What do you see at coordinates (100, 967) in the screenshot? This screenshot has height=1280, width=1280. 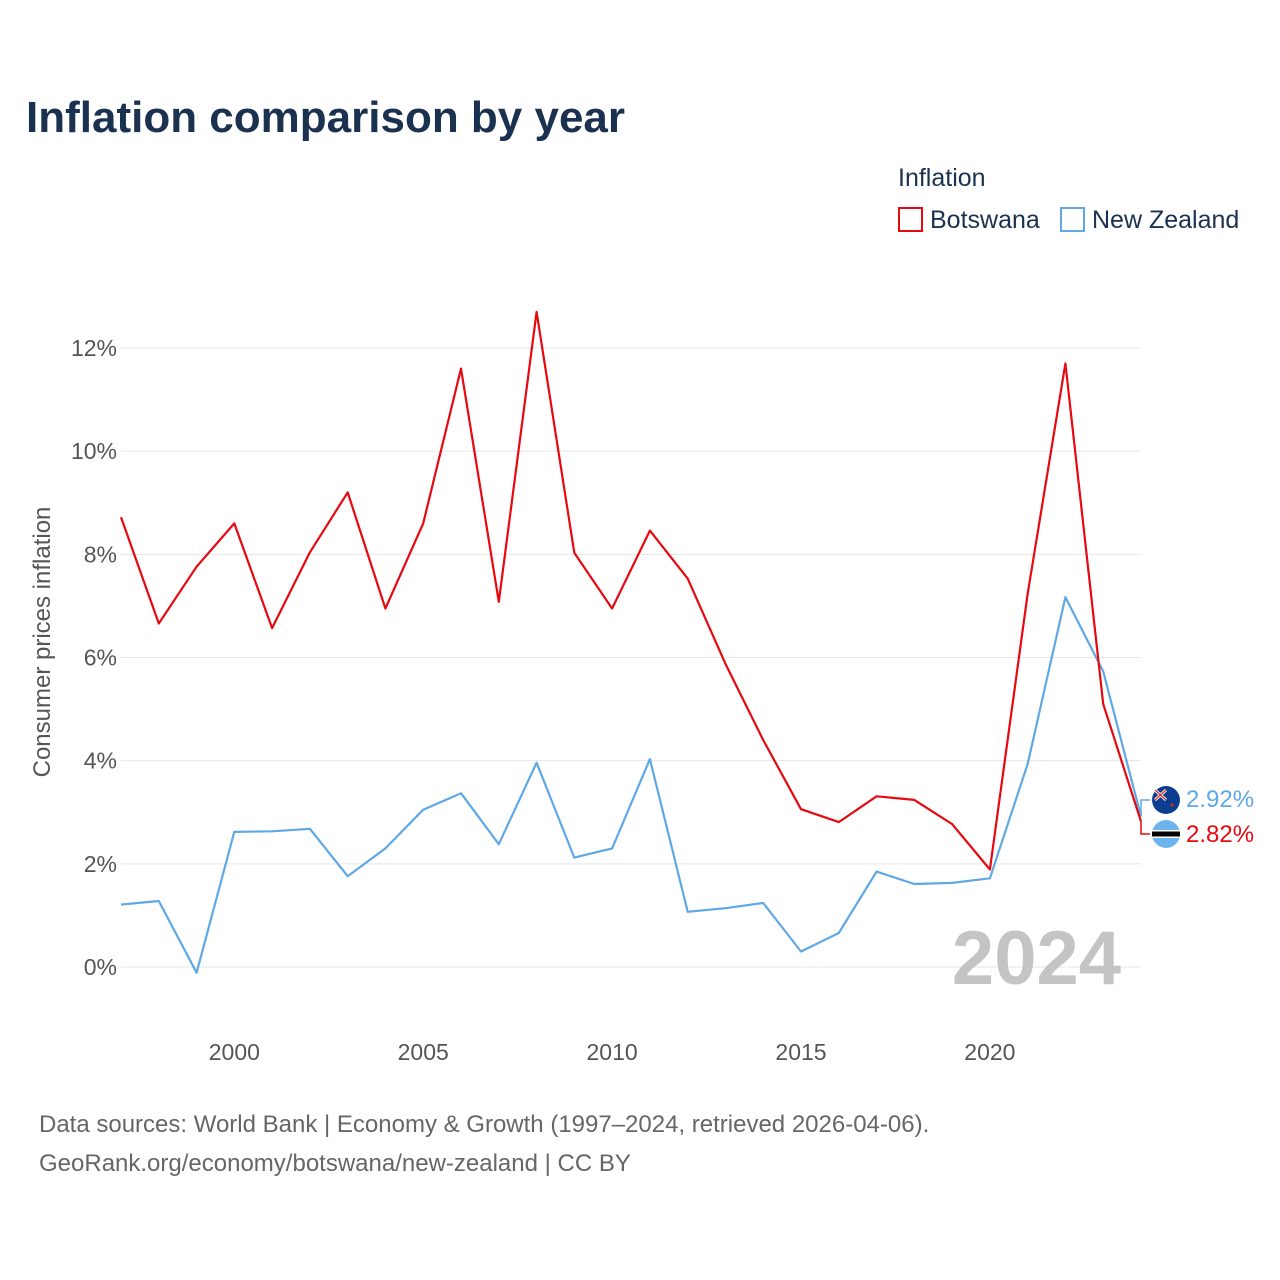 I see `y-tick-label: 0%` at bounding box center [100, 967].